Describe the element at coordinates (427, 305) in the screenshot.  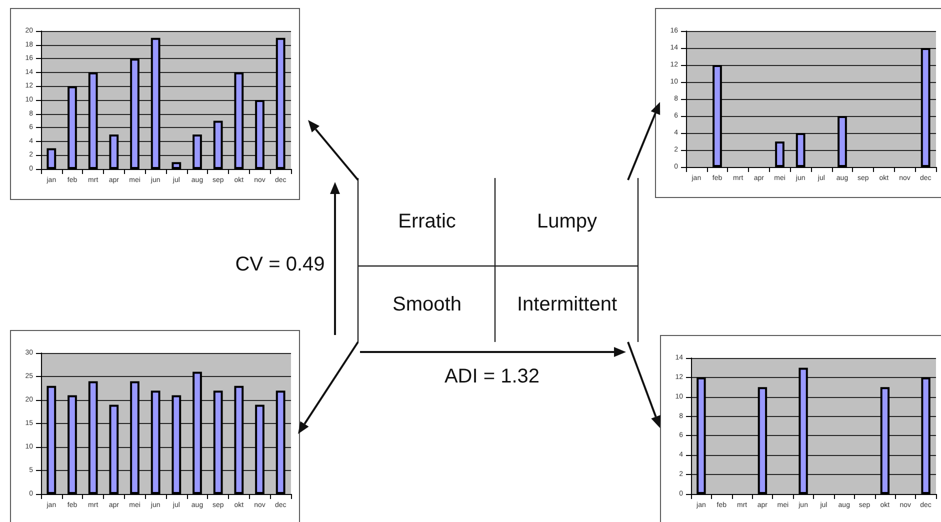
I see `text: Smooth` at that location.